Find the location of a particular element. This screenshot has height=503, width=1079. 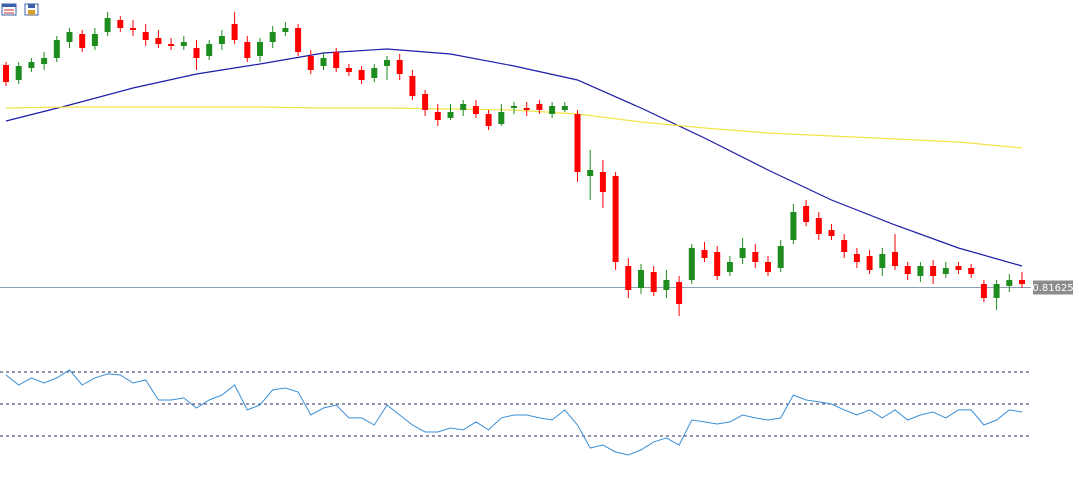

price-label: 0.81625 is located at coordinates (1052, 288).